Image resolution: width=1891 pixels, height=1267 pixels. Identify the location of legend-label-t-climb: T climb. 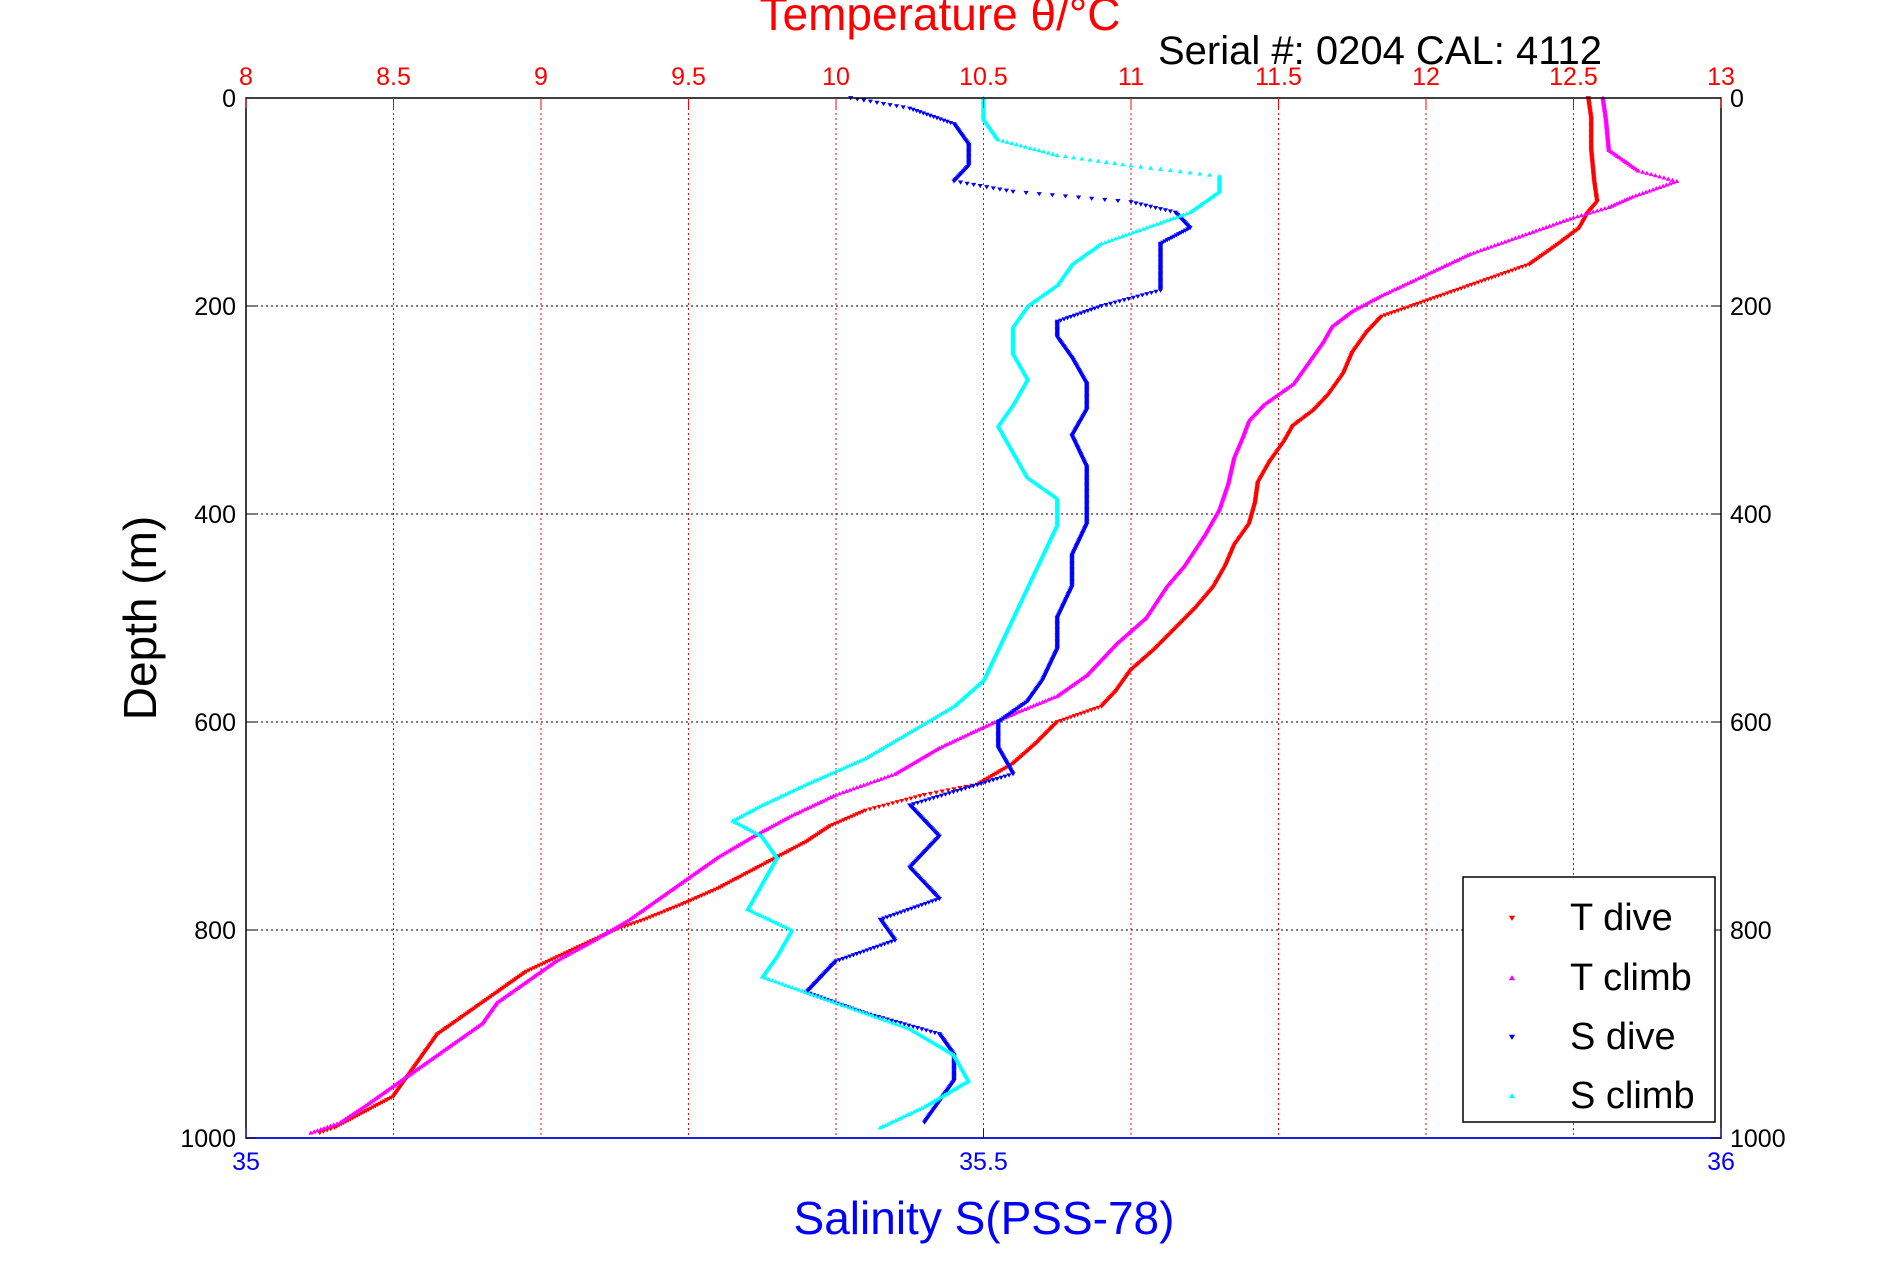
(1631, 978).